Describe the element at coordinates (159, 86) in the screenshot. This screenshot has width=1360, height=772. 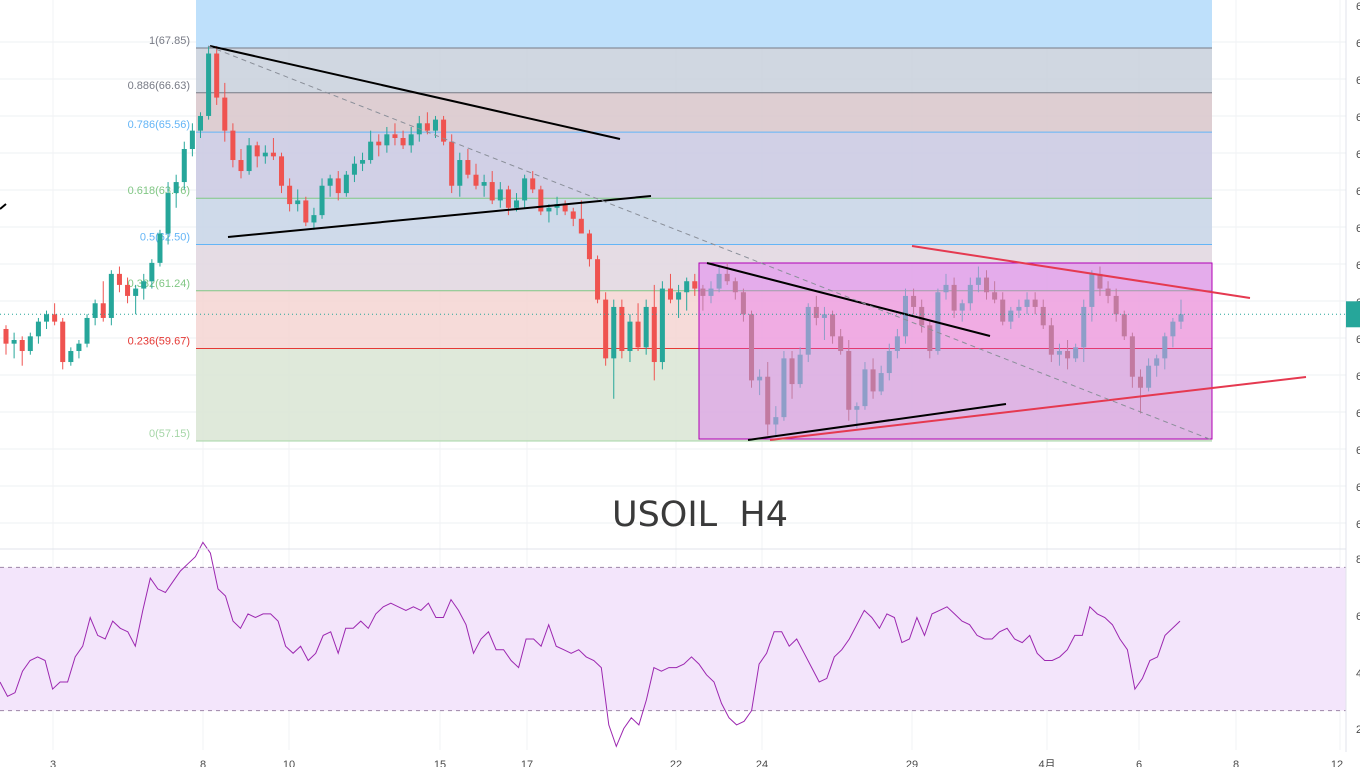
I see `fib-level-label: 0.886(66.63)` at that location.